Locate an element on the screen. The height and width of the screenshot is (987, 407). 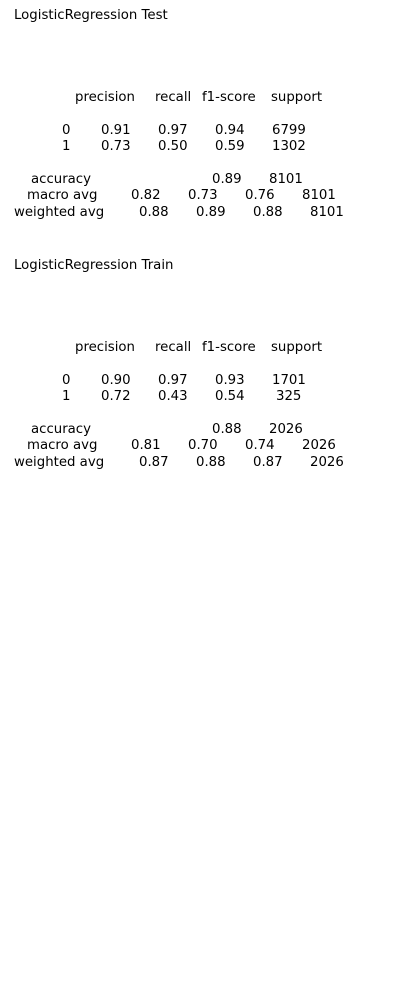
cell-precision: 0.72 is located at coordinates (116, 396).